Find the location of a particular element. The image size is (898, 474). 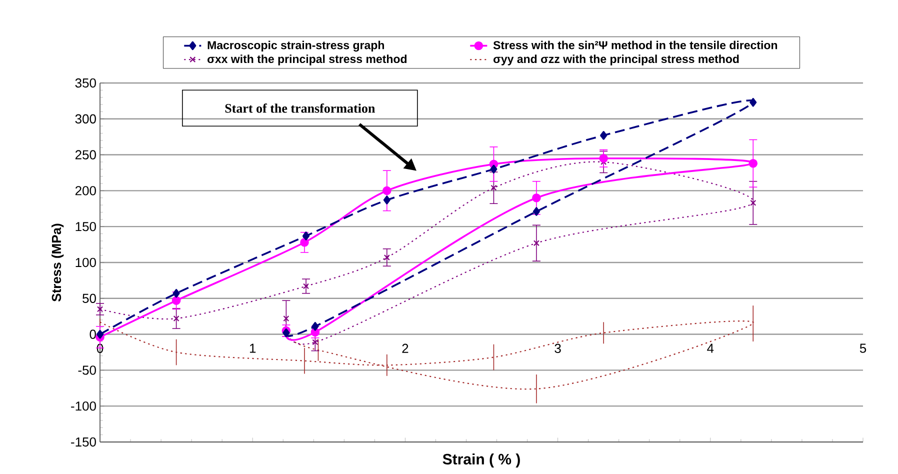

legend-label: Macroscopic strain-stress graph is located at coordinates (296, 46).